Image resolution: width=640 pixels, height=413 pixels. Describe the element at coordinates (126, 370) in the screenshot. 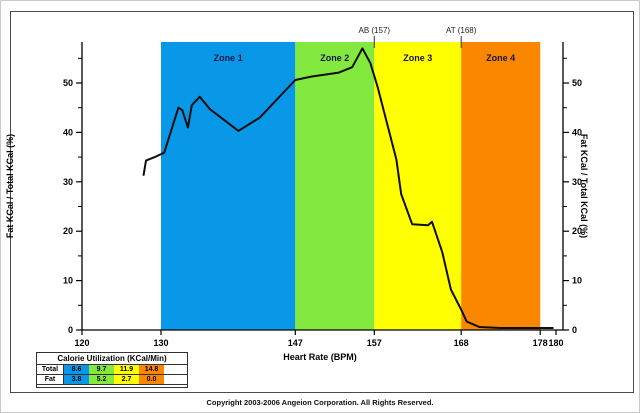

I see `total-zone3-value: 11.9` at that location.